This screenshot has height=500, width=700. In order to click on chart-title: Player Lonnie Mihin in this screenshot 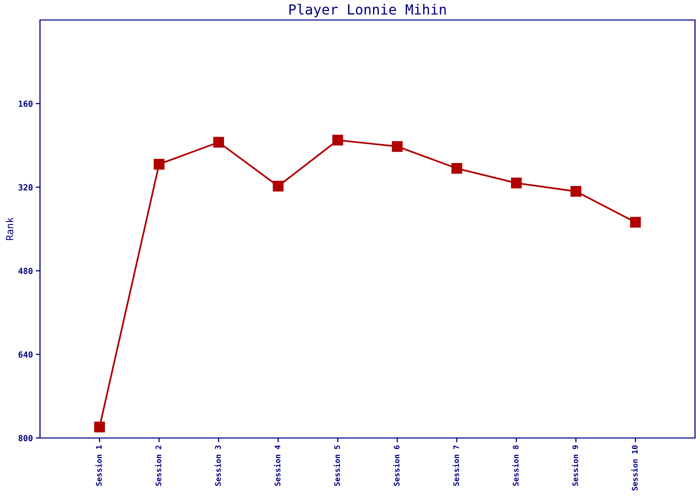, I will do `click(367, 11)`.